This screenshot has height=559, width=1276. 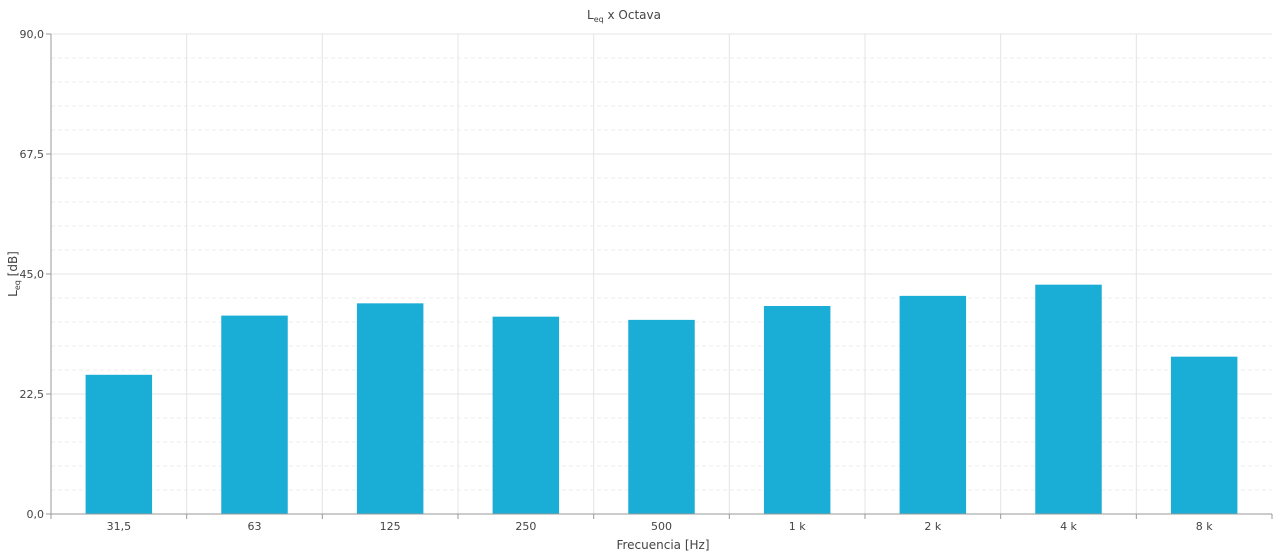 I want to click on bar-8-k, so click(x=1204, y=435).